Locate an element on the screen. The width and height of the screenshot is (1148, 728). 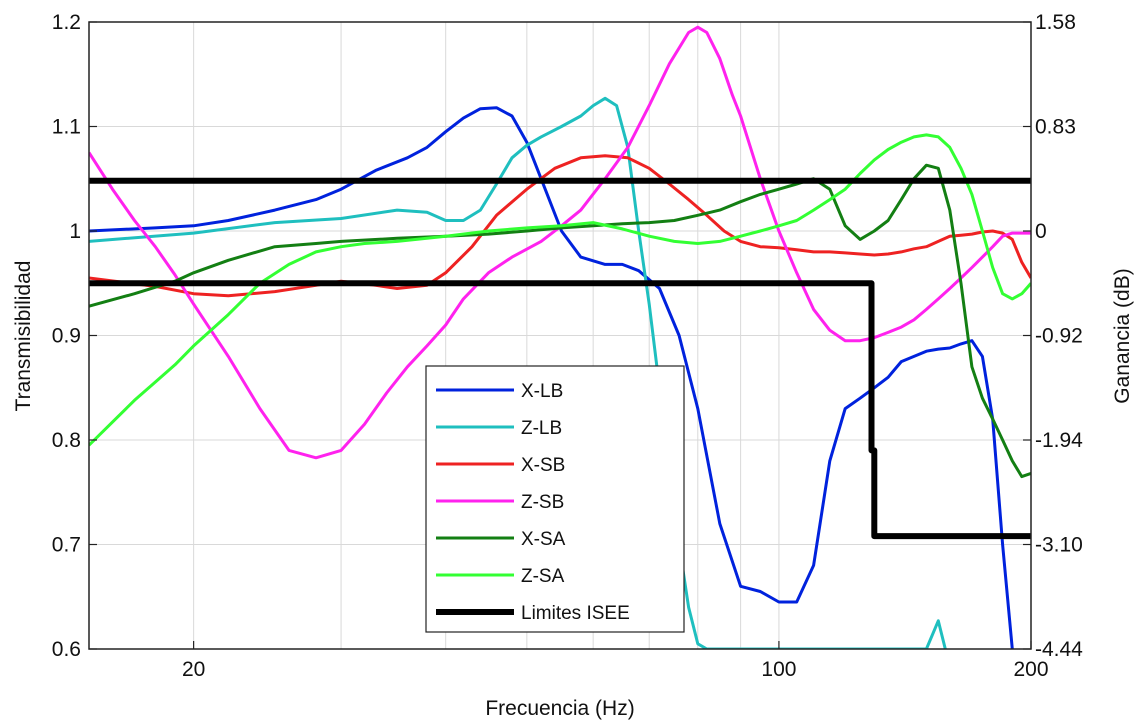
y-axis-label: Transmisibilidad is located at coordinates (23, 336).